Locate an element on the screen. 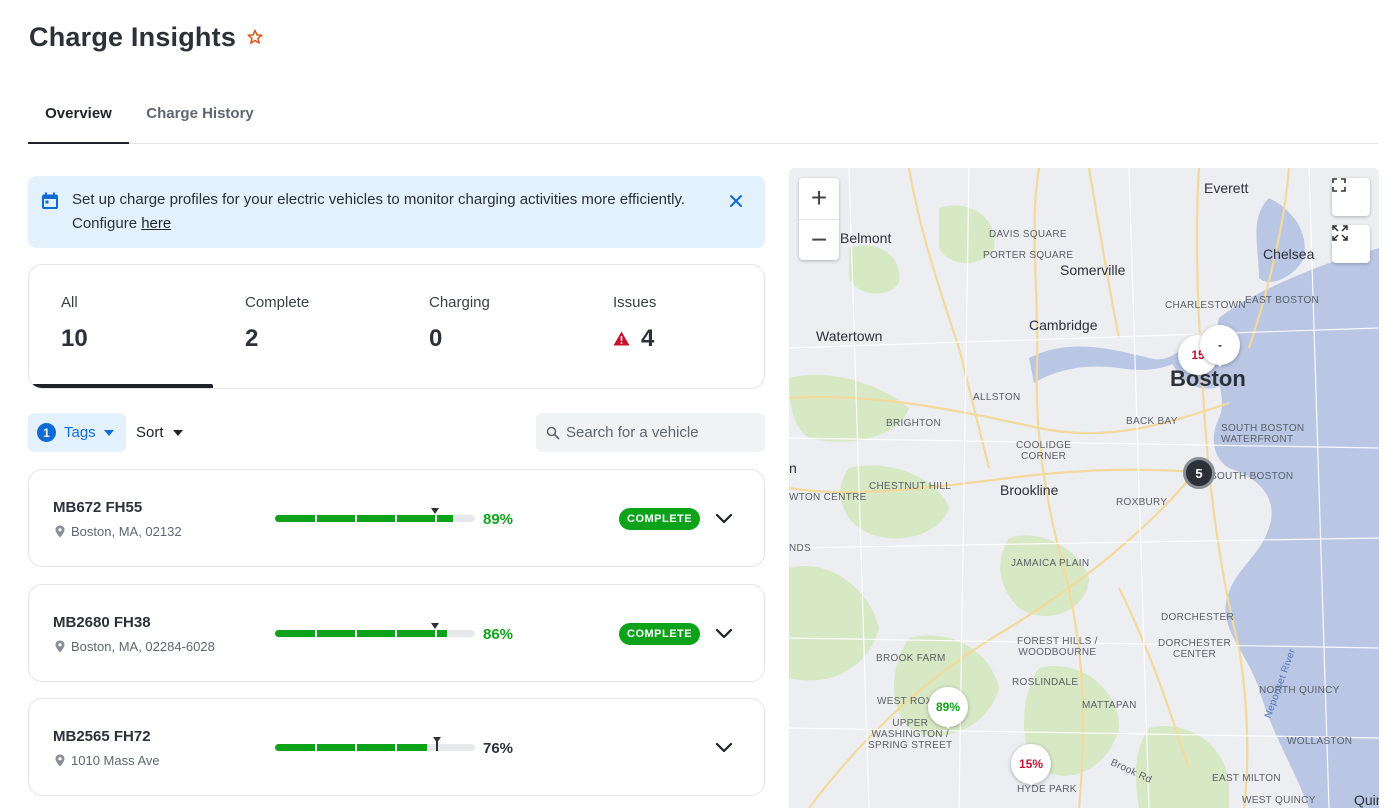  map-pin-tail is located at coordinates (948, 725).